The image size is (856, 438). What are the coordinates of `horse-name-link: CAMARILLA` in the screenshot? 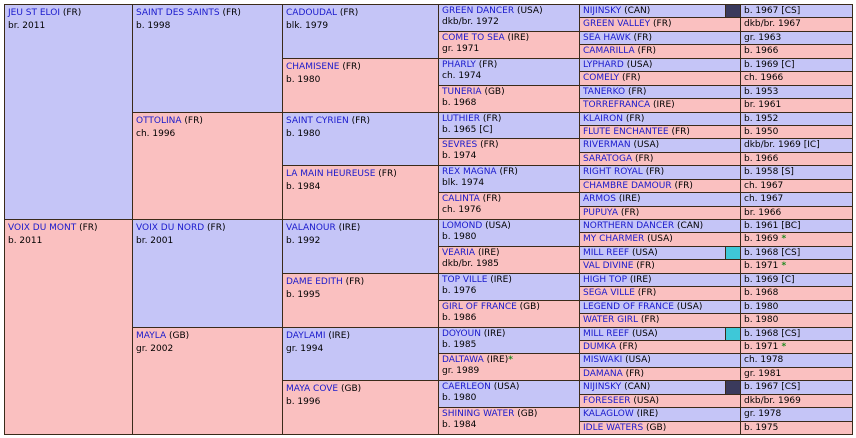 It's located at (609, 51).